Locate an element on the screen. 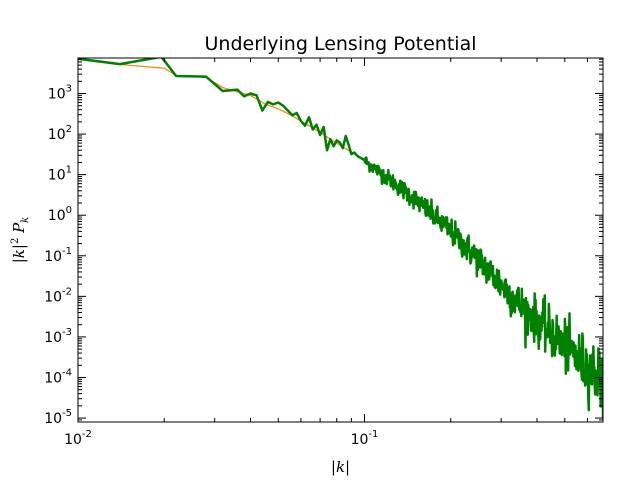 The height and width of the screenshot is (480, 640). y-tick-label: 10² is located at coordinates (60, 133).